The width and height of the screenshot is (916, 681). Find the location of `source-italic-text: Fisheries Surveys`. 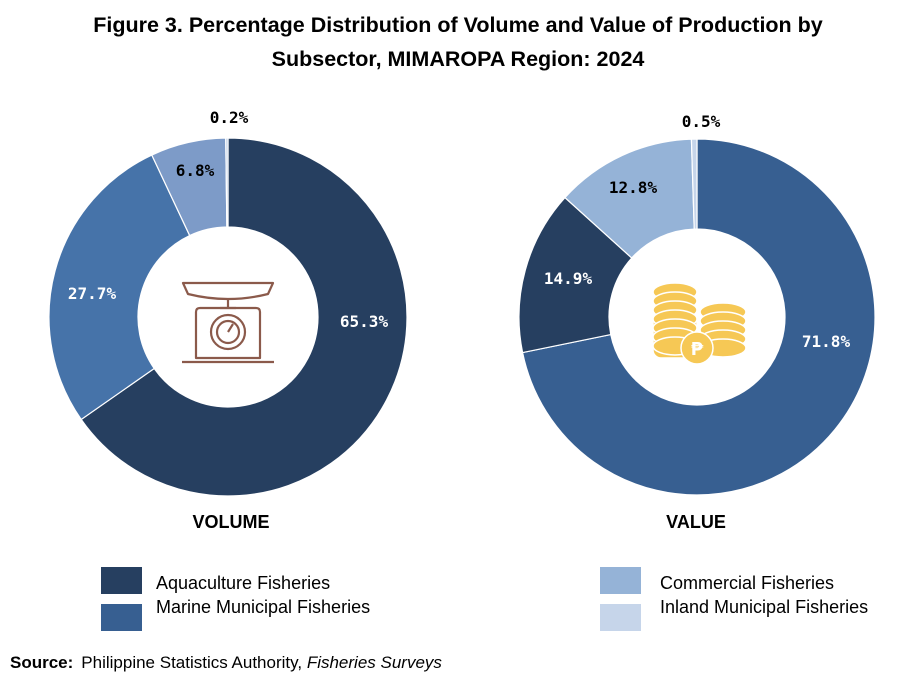

source-italic-text: Fisheries Surveys is located at coordinates (374, 662).